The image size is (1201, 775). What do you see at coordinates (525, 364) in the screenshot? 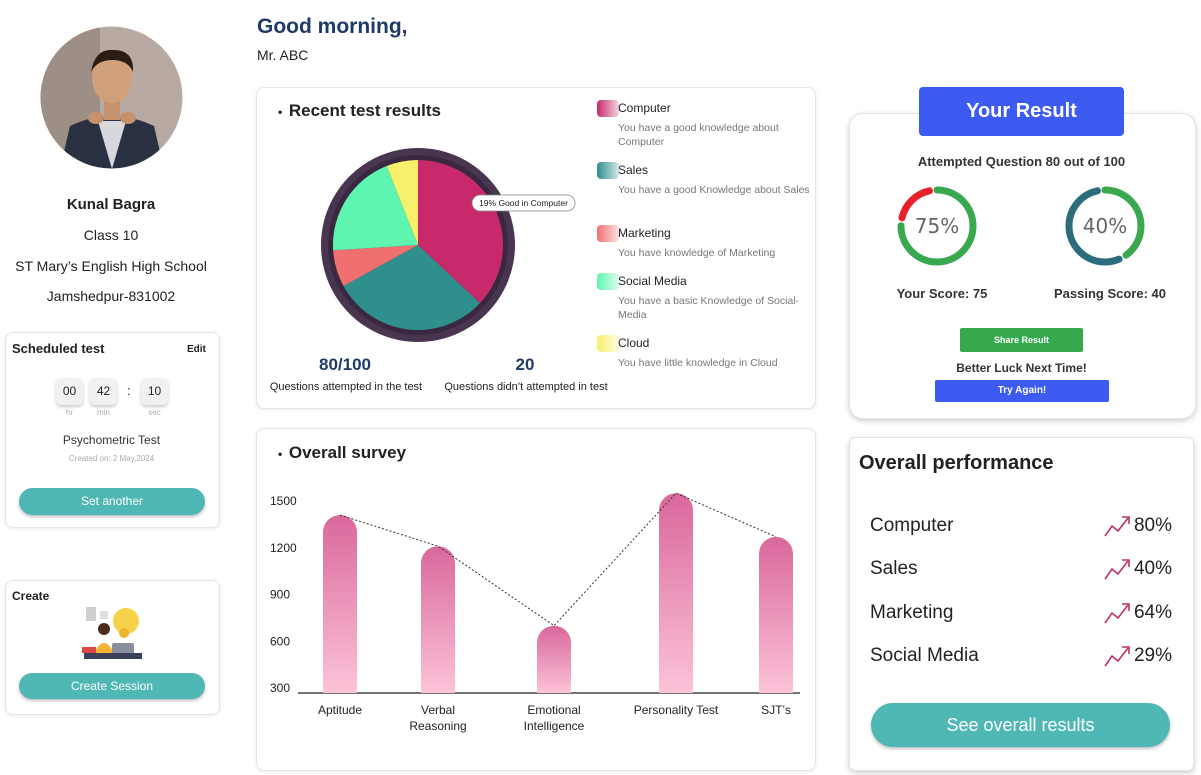
I see `stat-value: 20` at bounding box center [525, 364].